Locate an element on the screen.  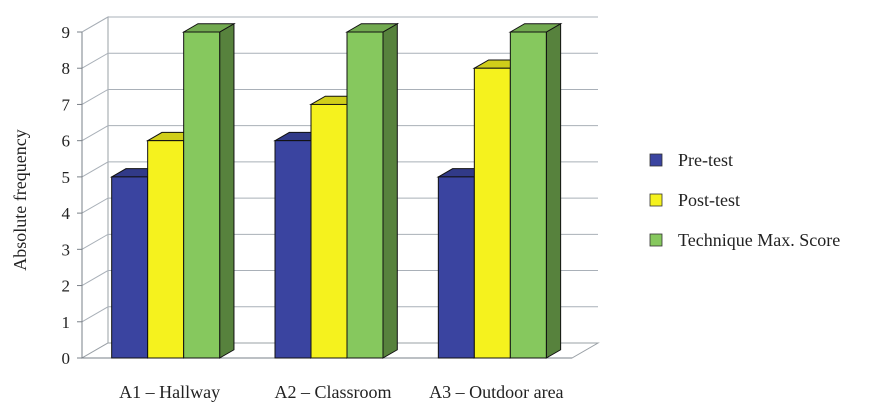
y-tick-label: 2 is located at coordinates (66, 286).